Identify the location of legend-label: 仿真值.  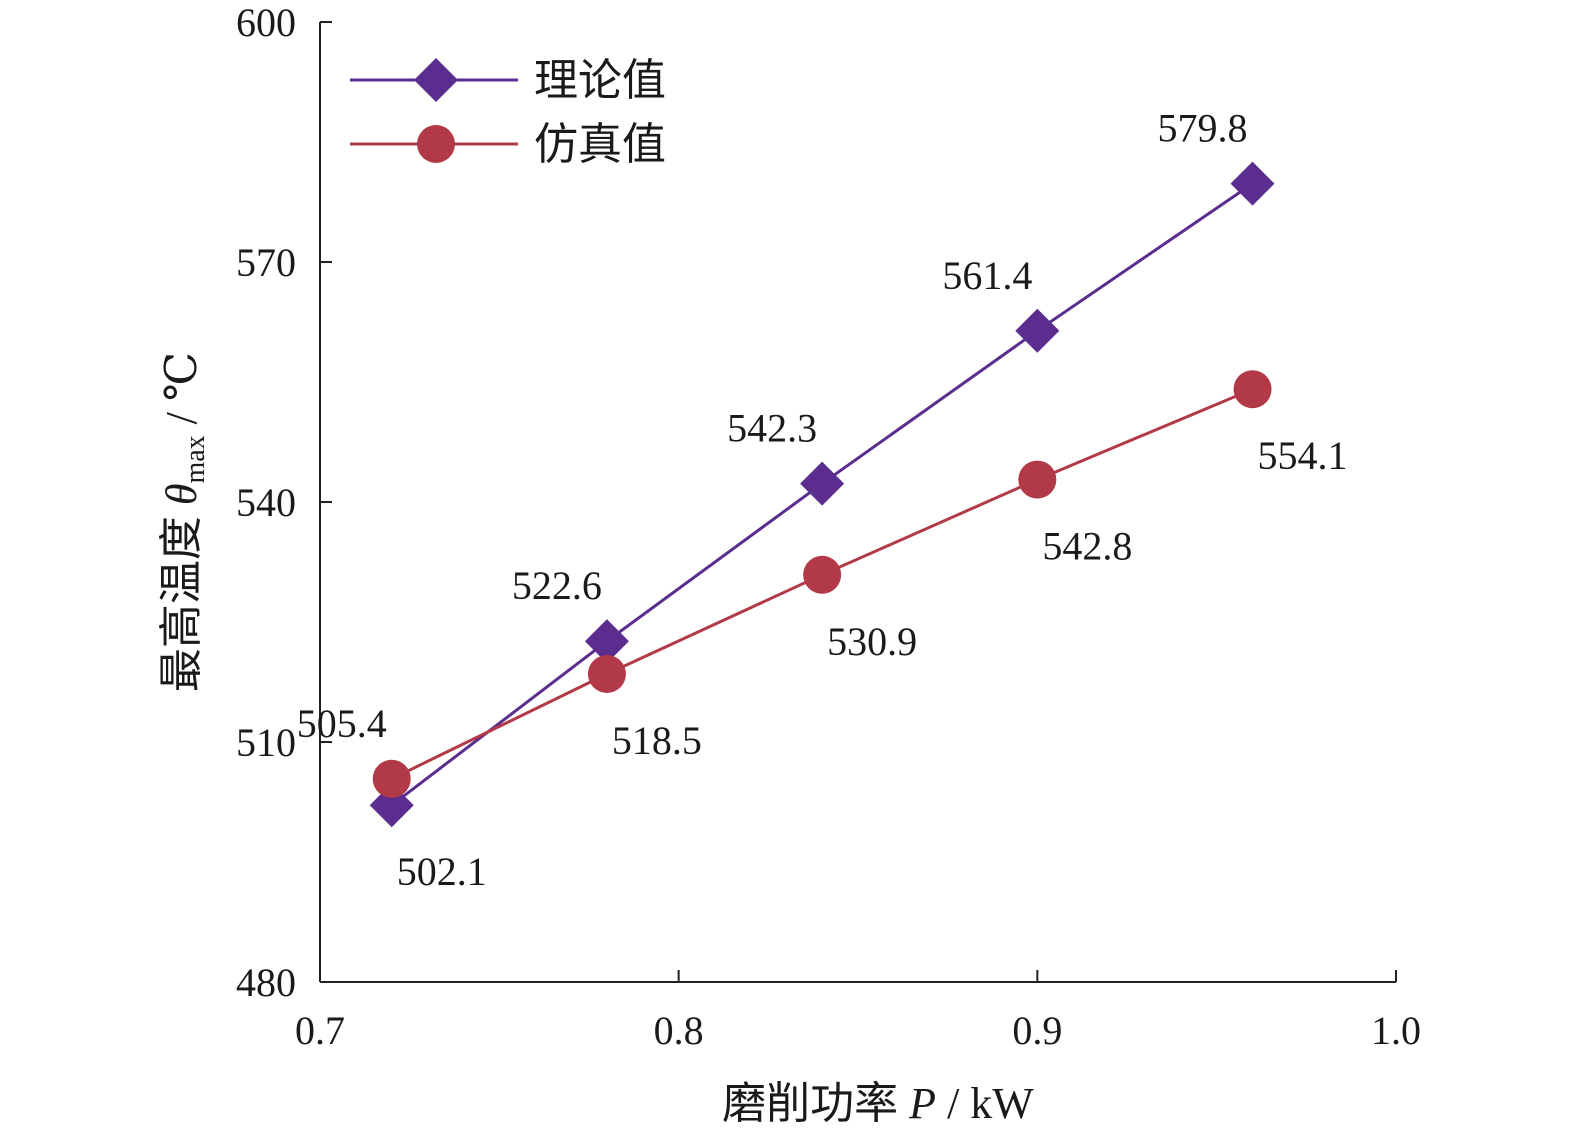
(600, 144).